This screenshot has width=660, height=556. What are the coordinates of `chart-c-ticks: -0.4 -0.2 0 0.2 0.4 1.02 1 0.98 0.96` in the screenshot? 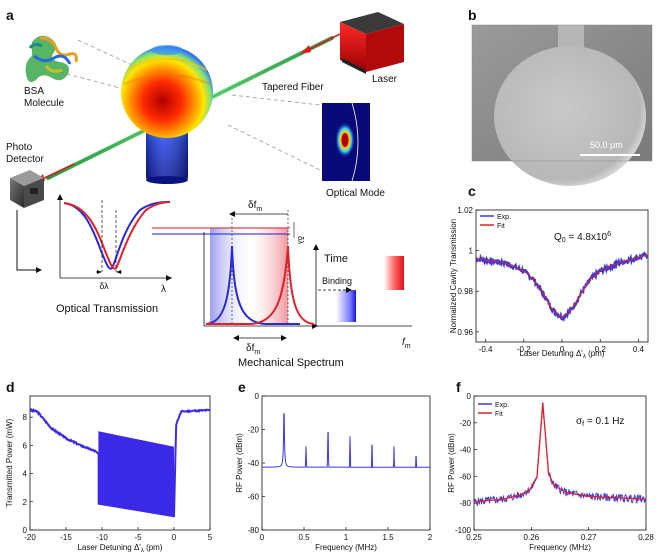 It's located at (550, 280).